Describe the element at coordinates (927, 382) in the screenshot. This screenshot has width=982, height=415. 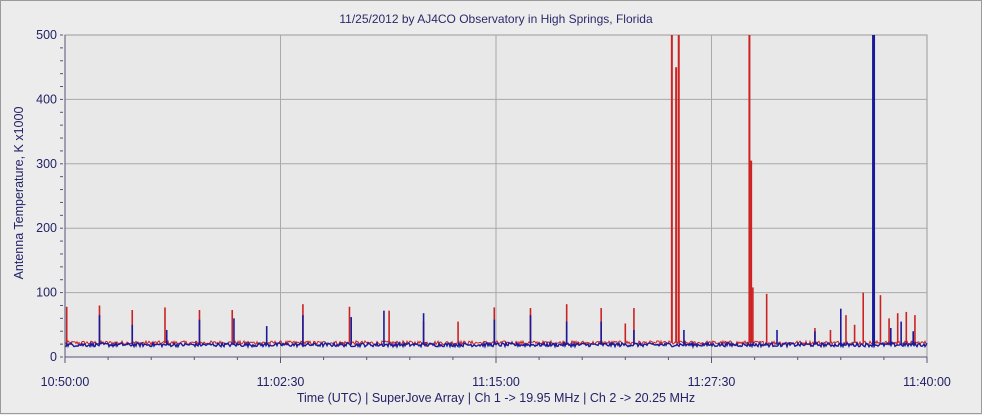
I see `x-tick-label: 11:40:00` at that location.